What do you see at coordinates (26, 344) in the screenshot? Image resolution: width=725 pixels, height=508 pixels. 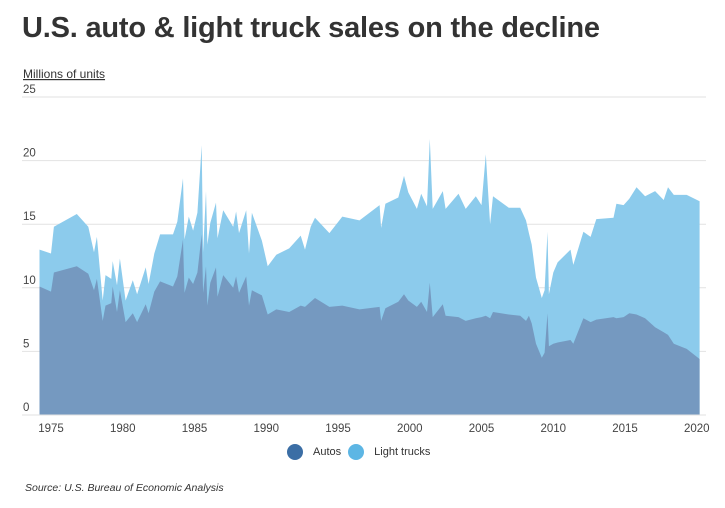 I see `y-tick-label: 5` at bounding box center [26, 344].